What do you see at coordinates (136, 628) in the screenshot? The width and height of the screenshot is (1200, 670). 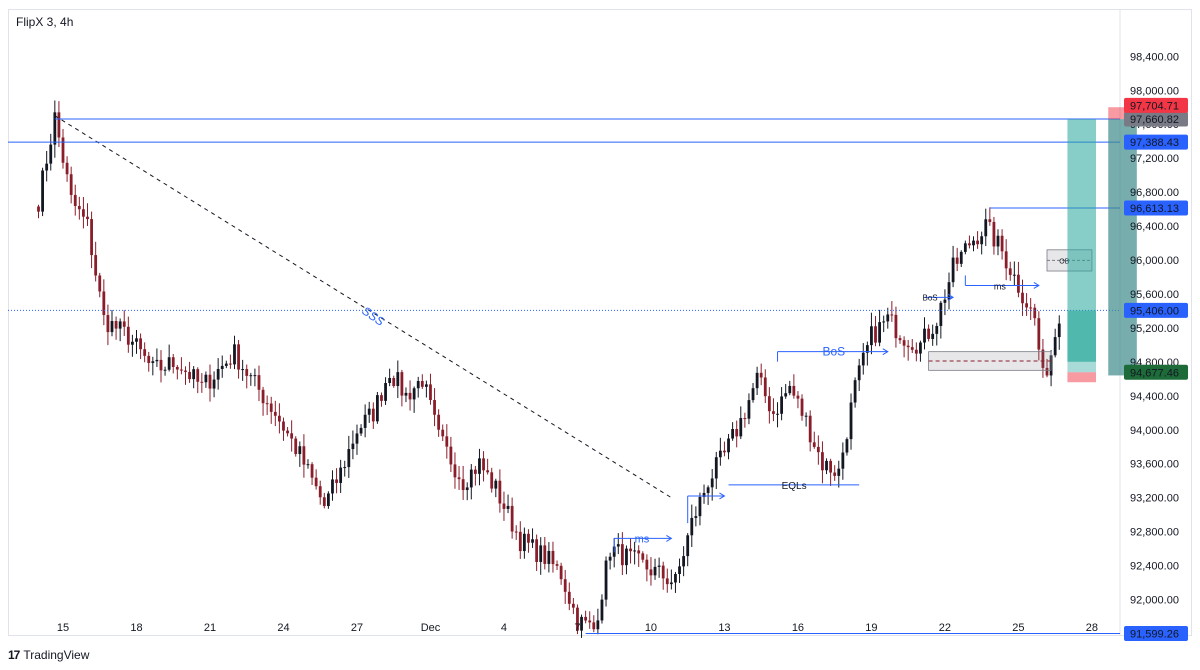 I see `time-tick-label: 18` at bounding box center [136, 628].